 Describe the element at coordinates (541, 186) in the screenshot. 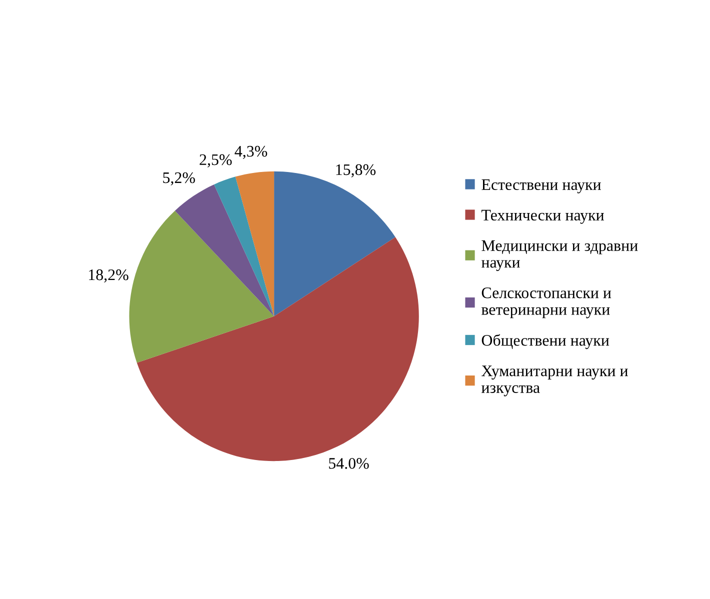

I see `legend-label: Естествени науки` at that location.